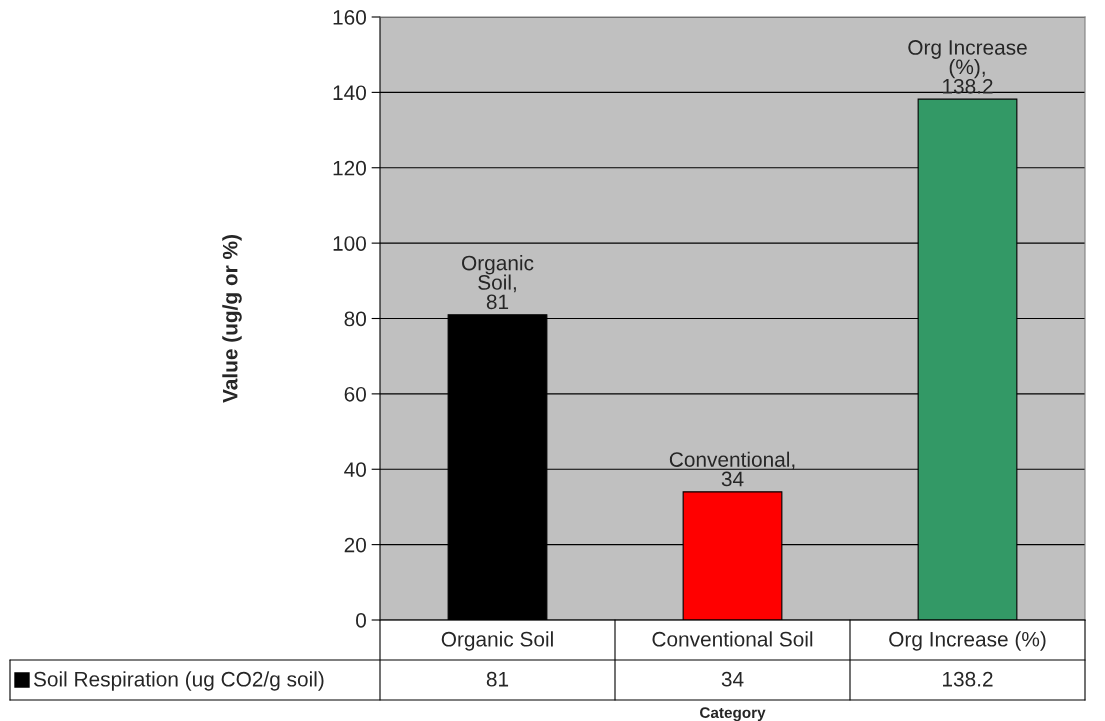  I want to click on y-tick-label: 120, so click(349, 168).